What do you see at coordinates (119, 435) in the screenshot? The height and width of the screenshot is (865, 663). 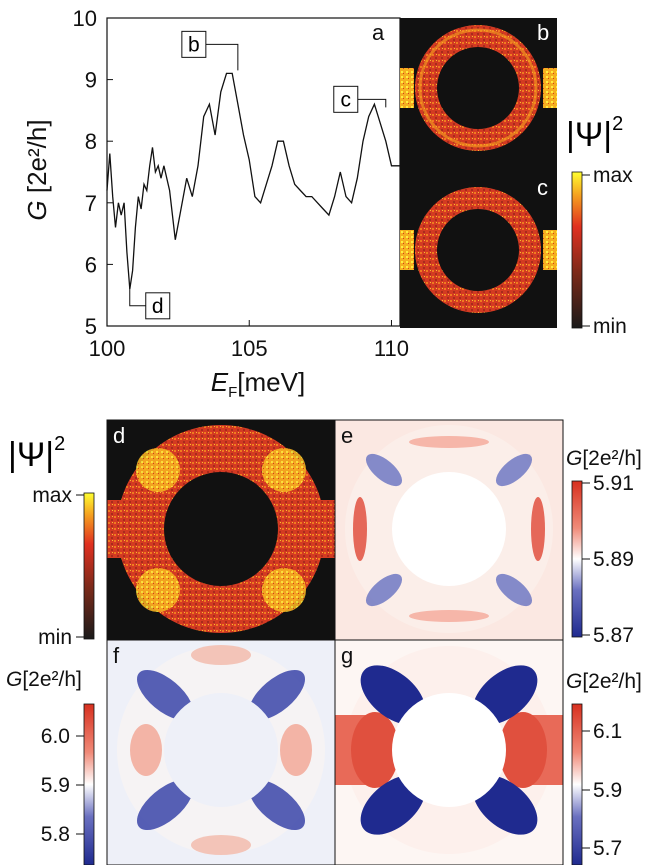 I see `panel-d-letter: d` at bounding box center [119, 435].